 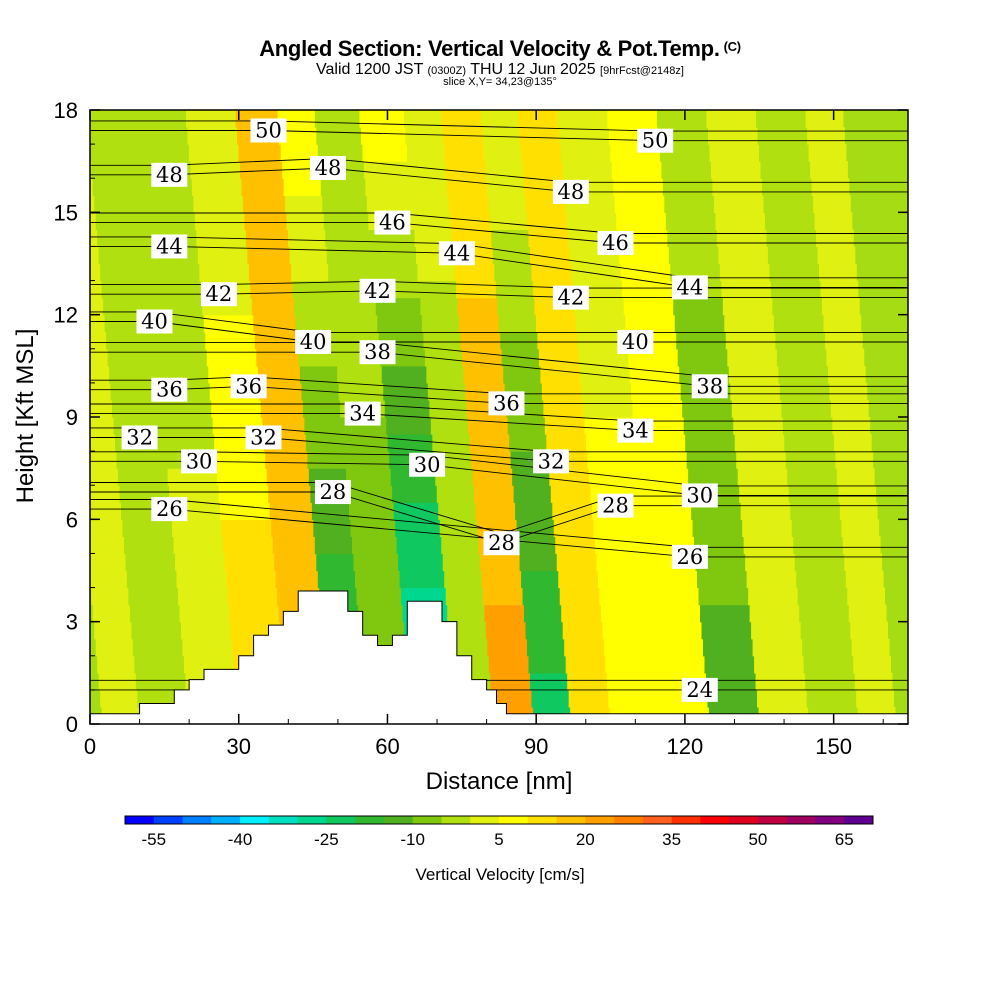 I want to click on contour-label-text: 46, so click(x=392, y=223).